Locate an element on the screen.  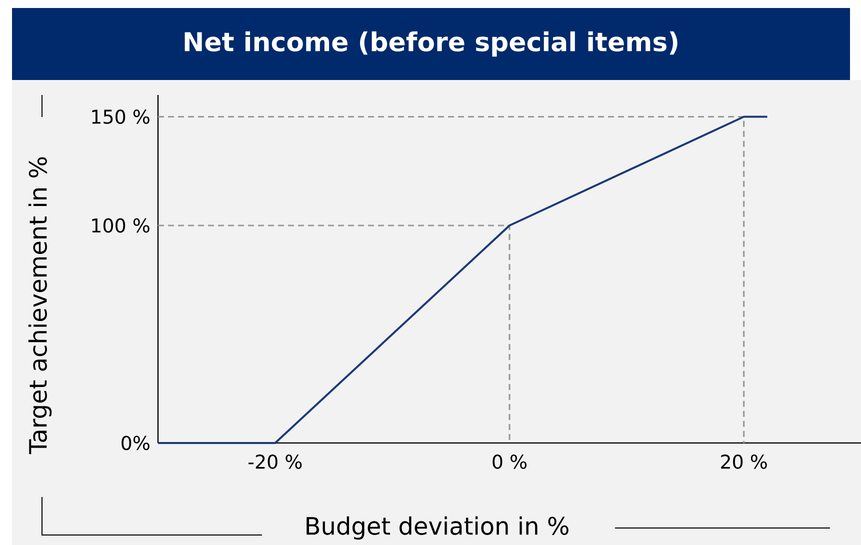
y-tick-label: 0% is located at coordinates (136, 443).